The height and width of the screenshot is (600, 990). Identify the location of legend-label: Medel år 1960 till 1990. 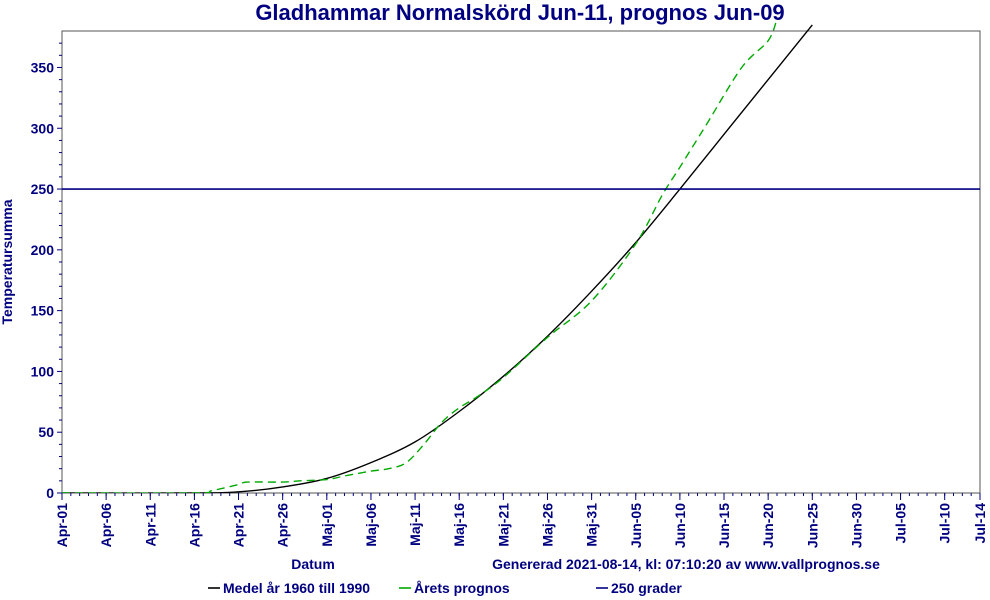
(296, 588).